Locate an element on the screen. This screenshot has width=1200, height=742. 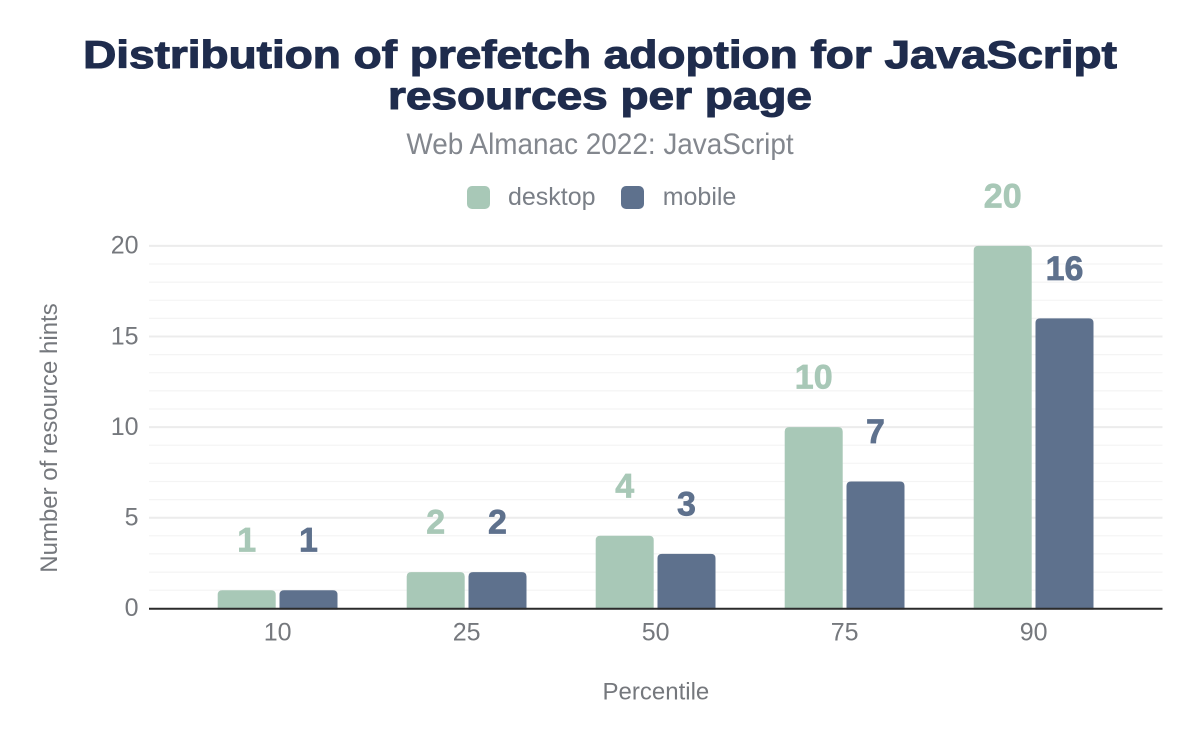
svg-text: 75 is located at coordinates (845, 633).